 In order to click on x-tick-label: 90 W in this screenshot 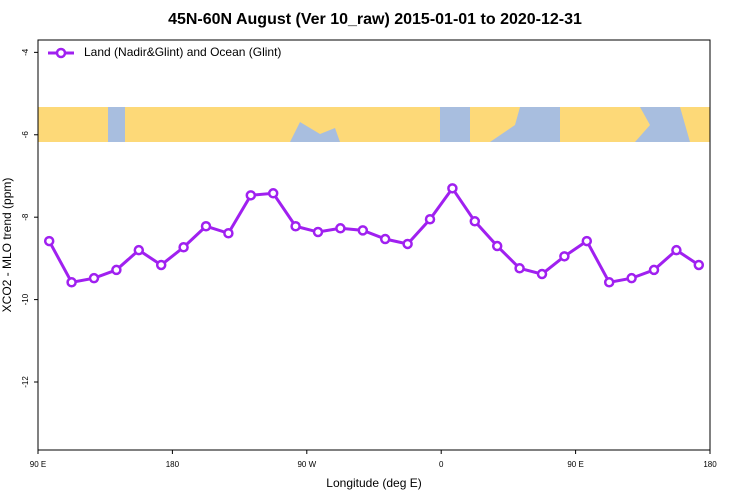, I will do `click(306, 464)`.